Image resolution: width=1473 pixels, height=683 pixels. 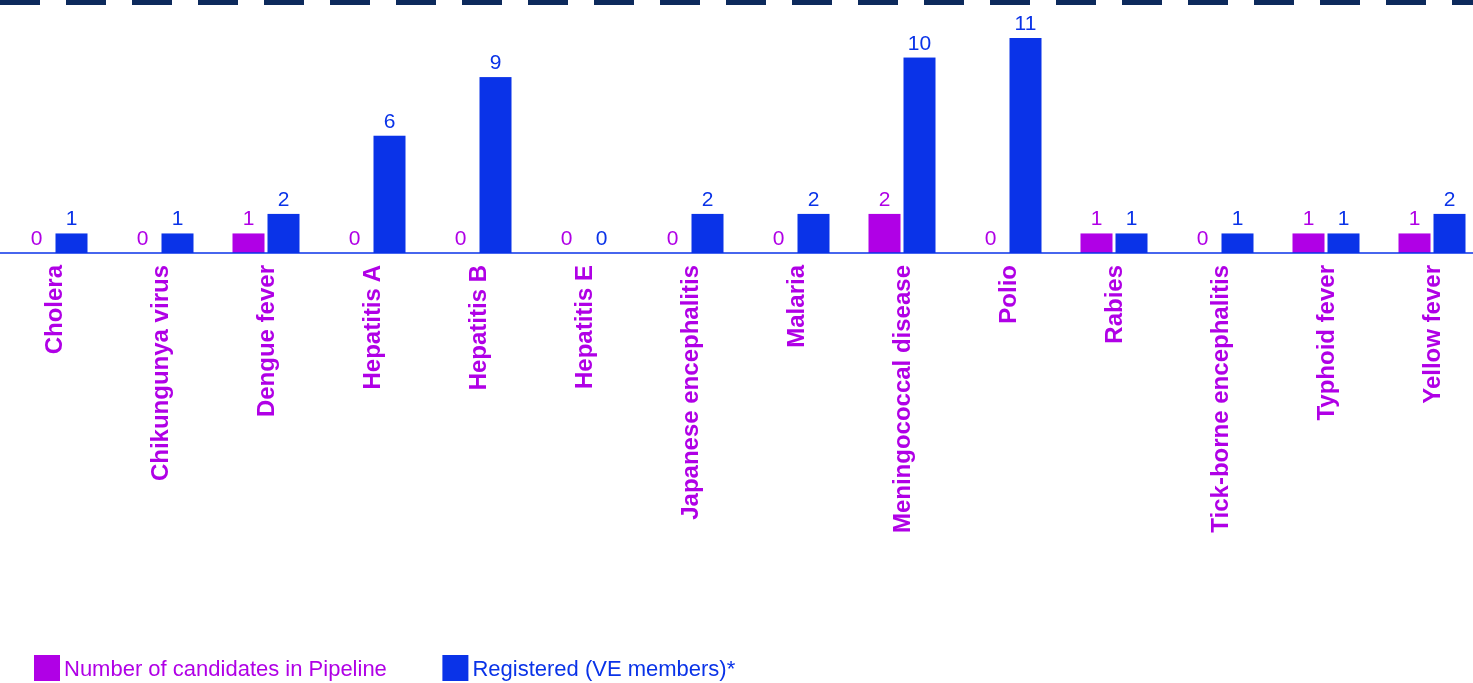 What do you see at coordinates (1431, 334) in the screenshot?
I see `x-tick-label: Yellow fever` at bounding box center [1431, 334].